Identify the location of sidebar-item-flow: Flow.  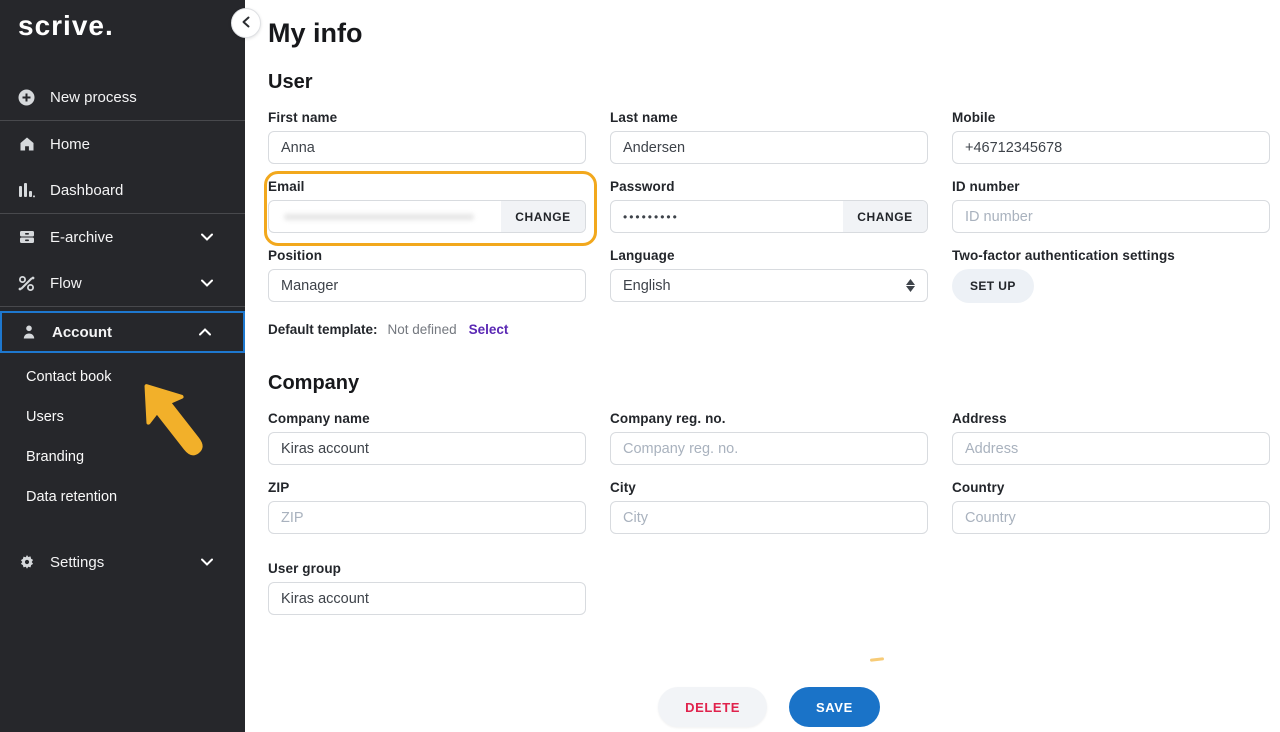
(122, 283).